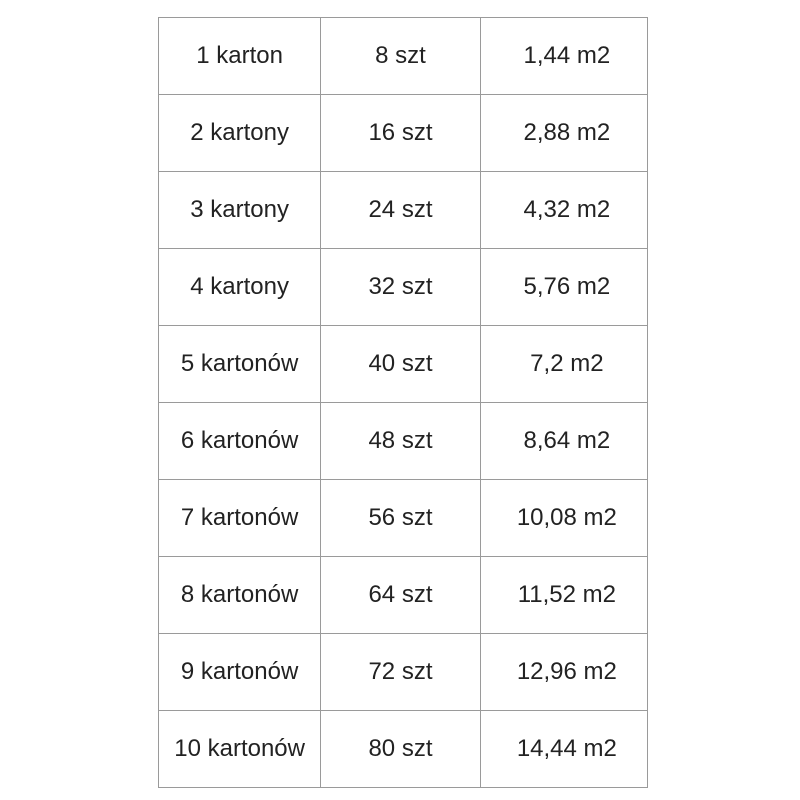 The image size is (800, 800). Describe the element at coordinates (239, 749) in the screenshot. I see `carton-count-cell: 10 kartonów` at that location.